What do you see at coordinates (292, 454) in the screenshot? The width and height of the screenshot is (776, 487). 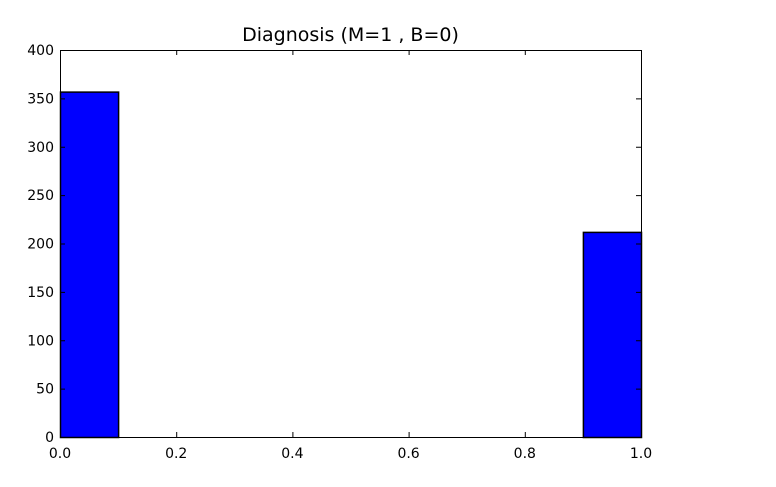 I see `x-tick-label: 0.4` at bounding box center [292, 454].